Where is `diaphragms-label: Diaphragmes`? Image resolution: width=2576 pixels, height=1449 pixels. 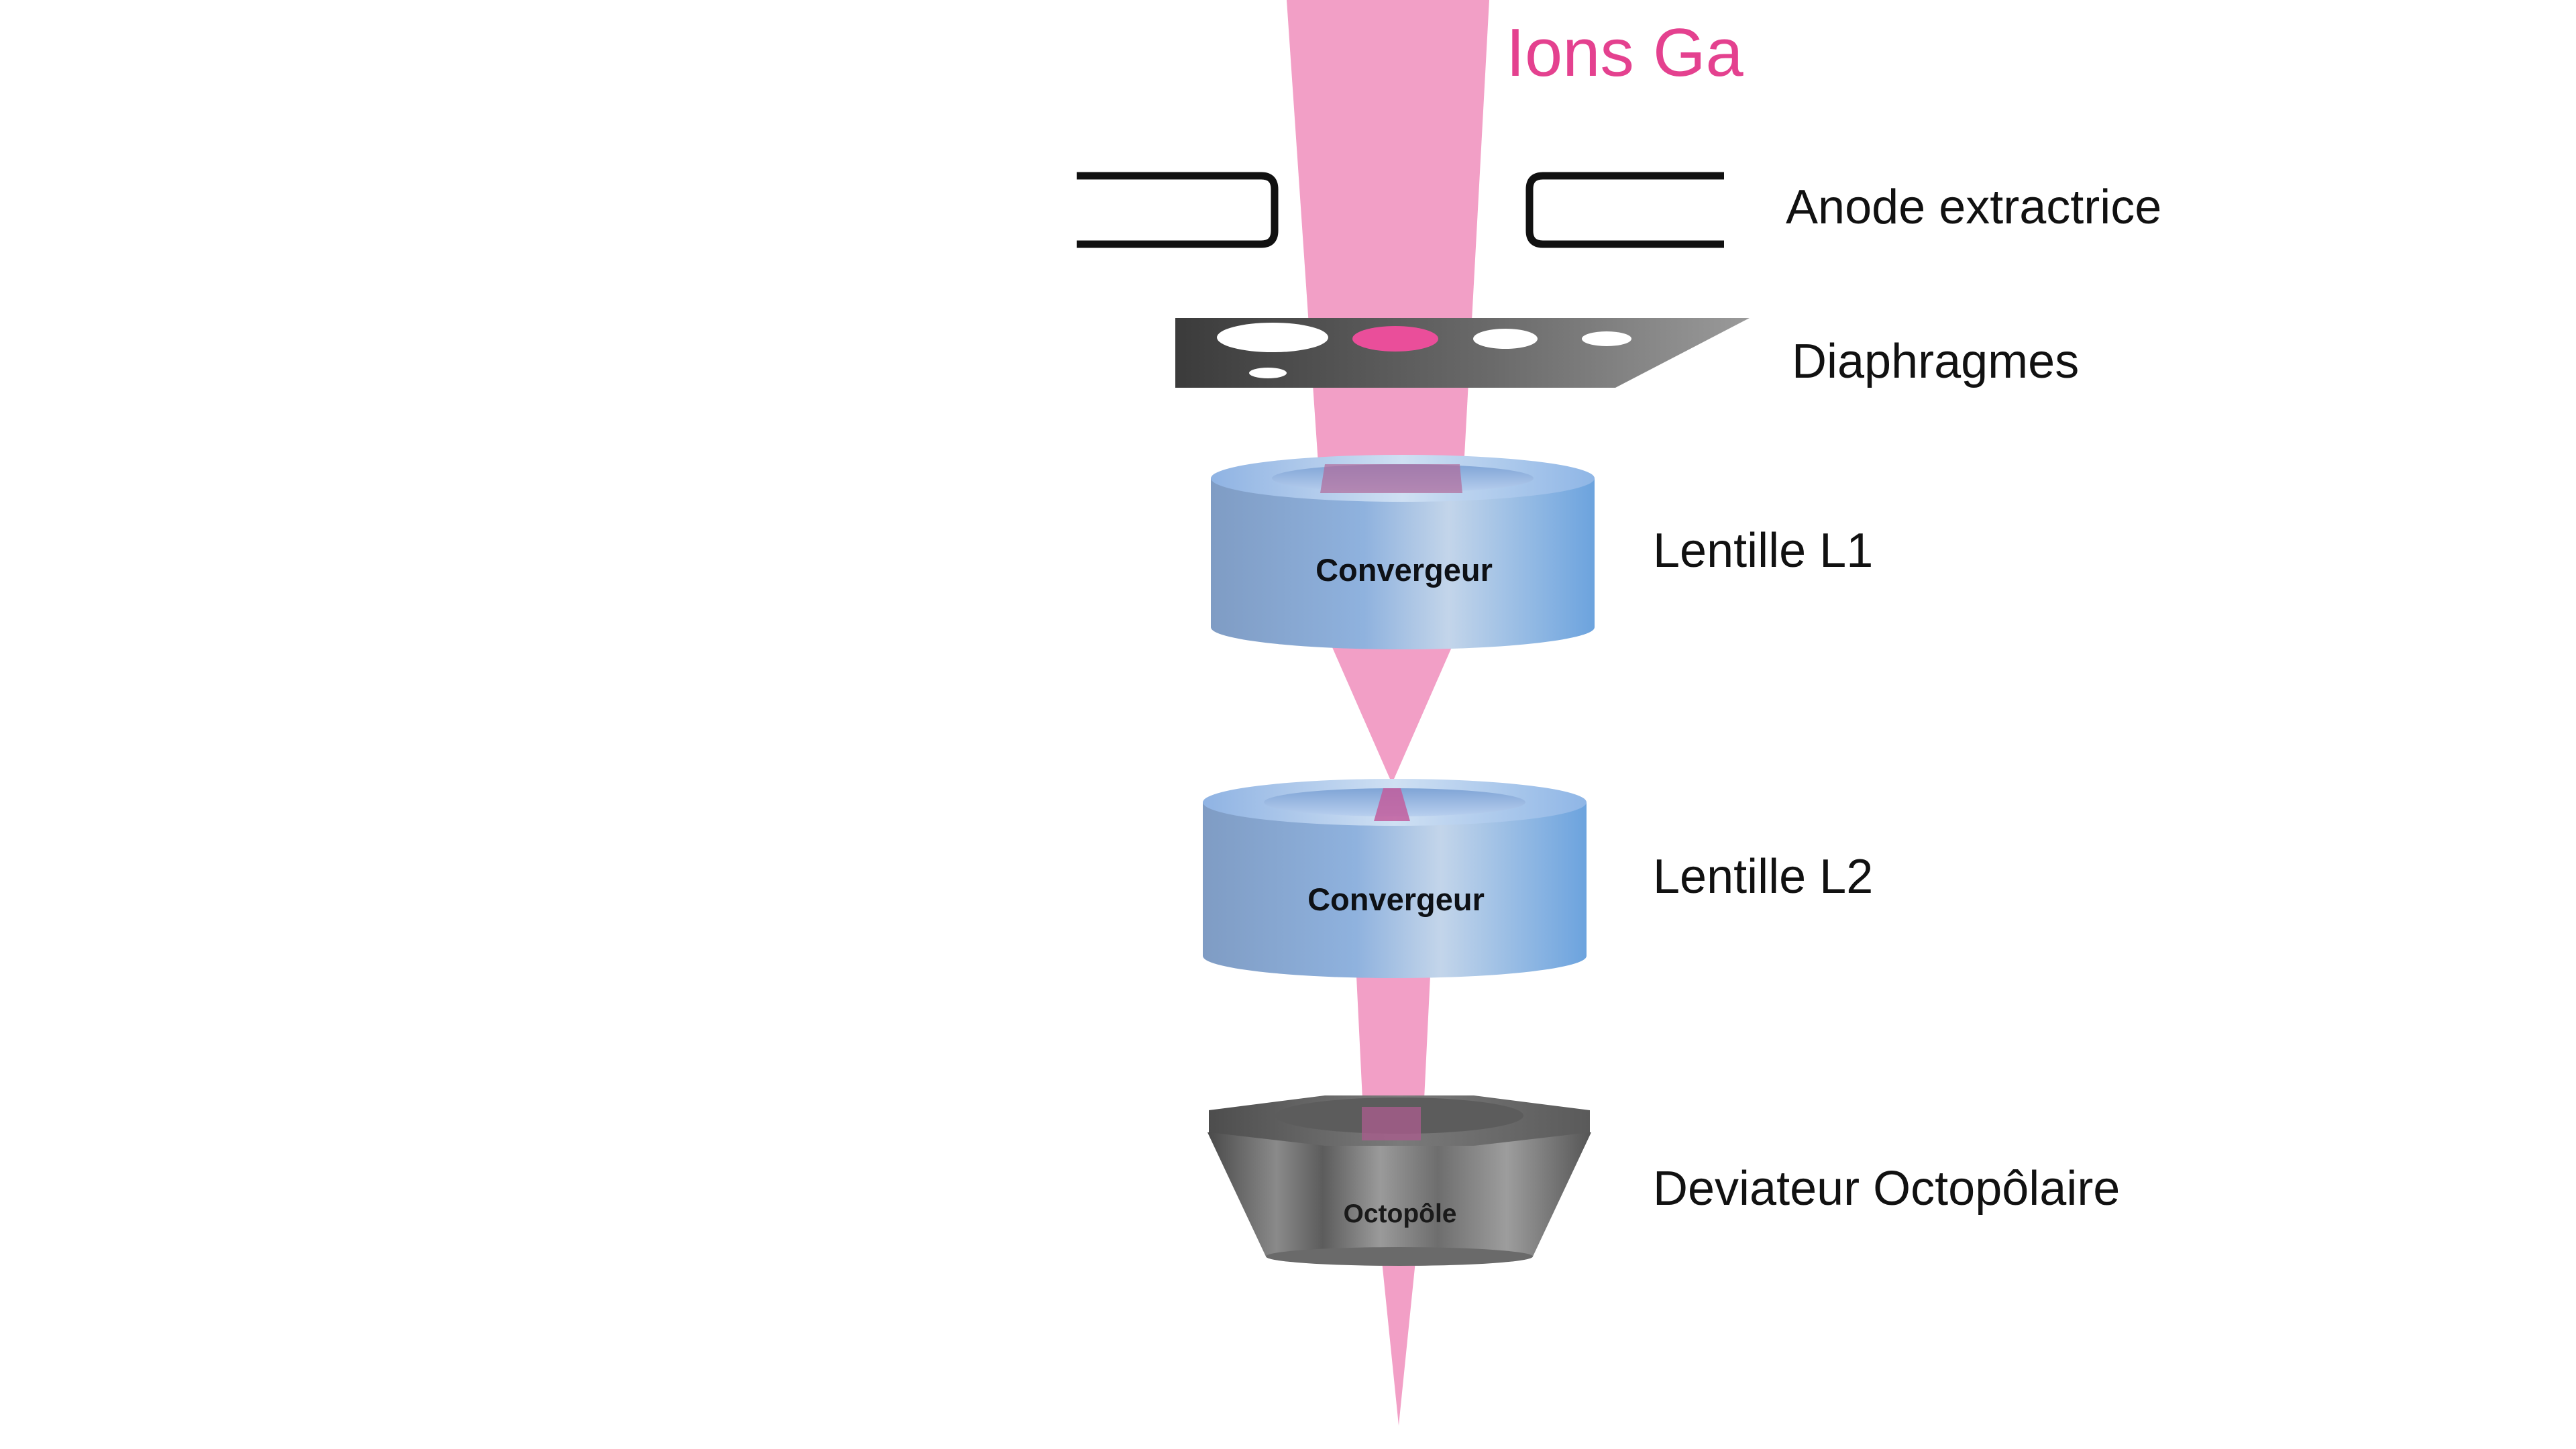 diaphragms-label: Diaphragmes is located at coordinates (1935, 361).